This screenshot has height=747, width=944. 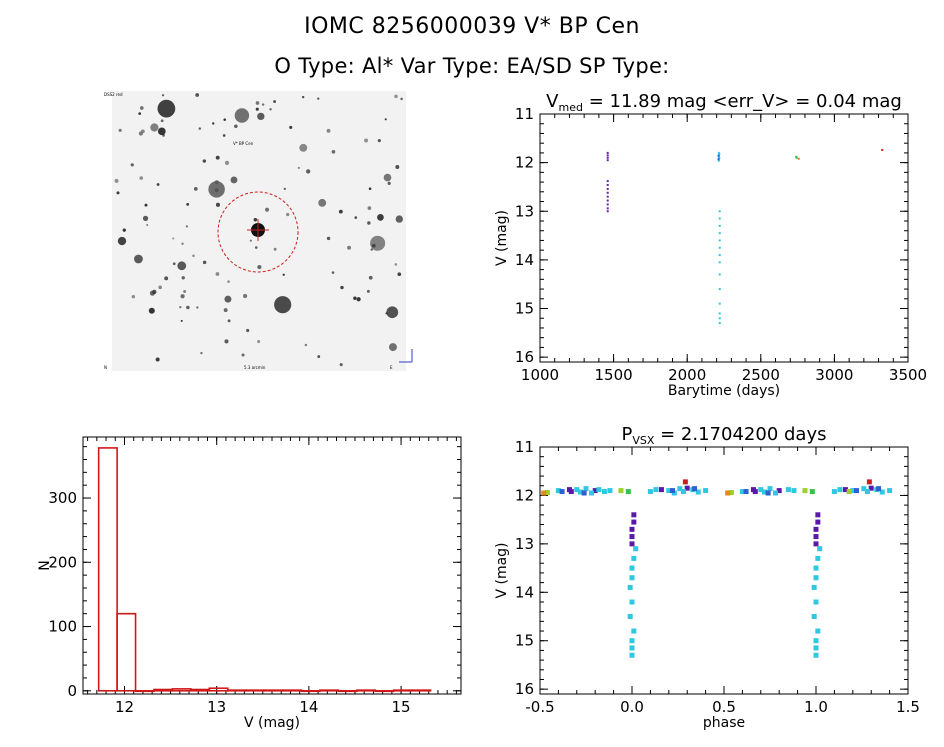 What do you see at coordinates (105, 367) in the screenshot?
I see `finding-chart-label-bottom-left: N` at bounding box center [105, 367].